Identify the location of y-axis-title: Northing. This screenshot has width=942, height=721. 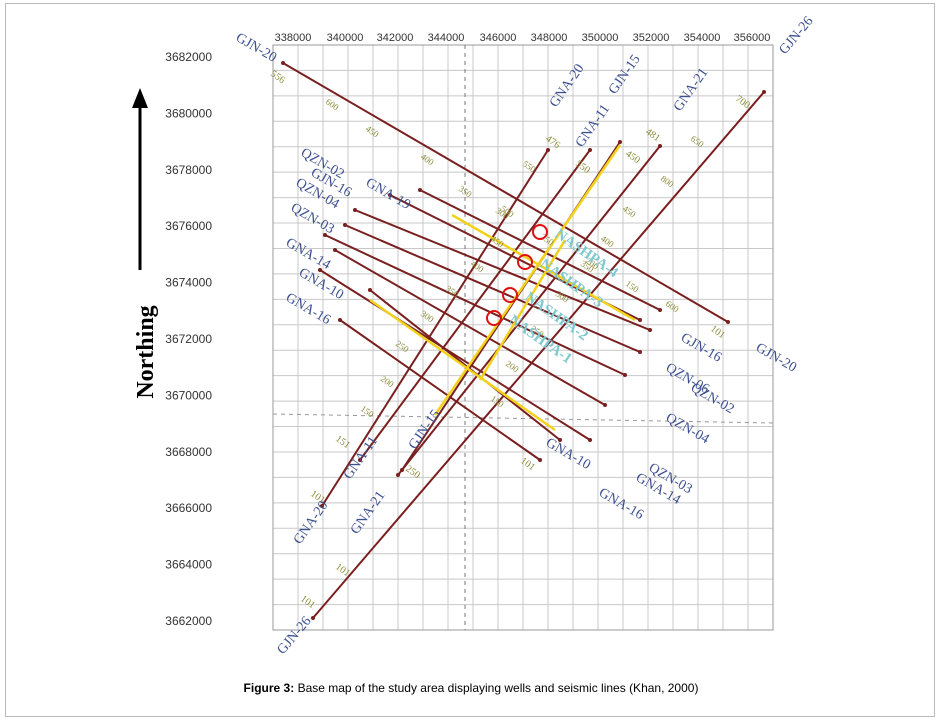
(146, 351).